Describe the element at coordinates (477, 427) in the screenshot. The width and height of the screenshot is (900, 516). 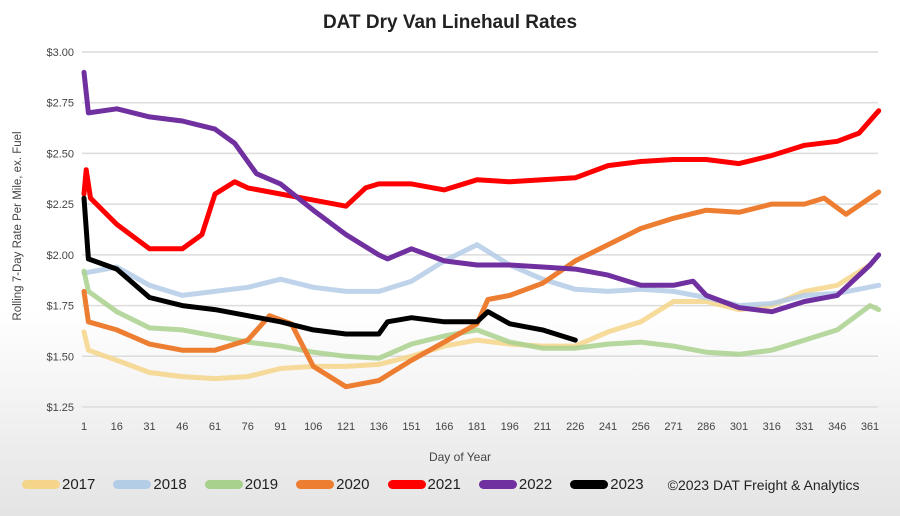
I see `x-tick-label: 181` at that location.